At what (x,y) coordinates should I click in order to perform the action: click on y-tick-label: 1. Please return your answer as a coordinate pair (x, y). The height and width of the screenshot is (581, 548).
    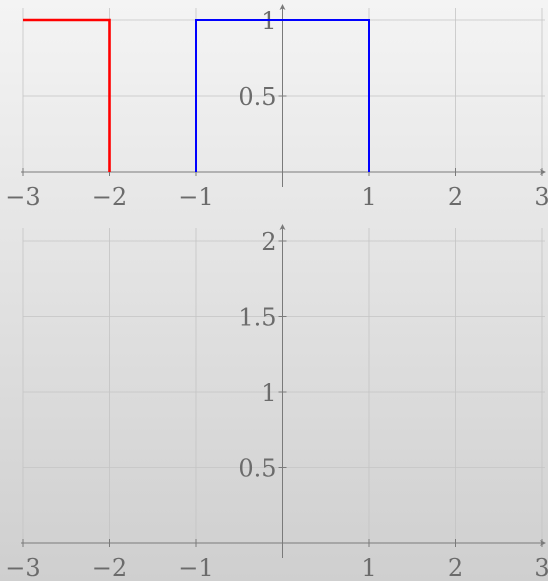
    Looking at the image, I should click on (268, 393).